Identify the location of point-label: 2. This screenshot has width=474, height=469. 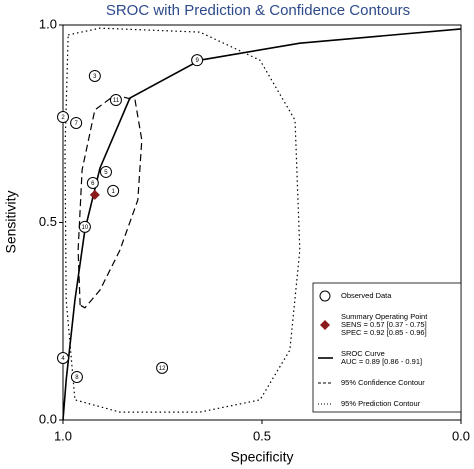
(63, 118).